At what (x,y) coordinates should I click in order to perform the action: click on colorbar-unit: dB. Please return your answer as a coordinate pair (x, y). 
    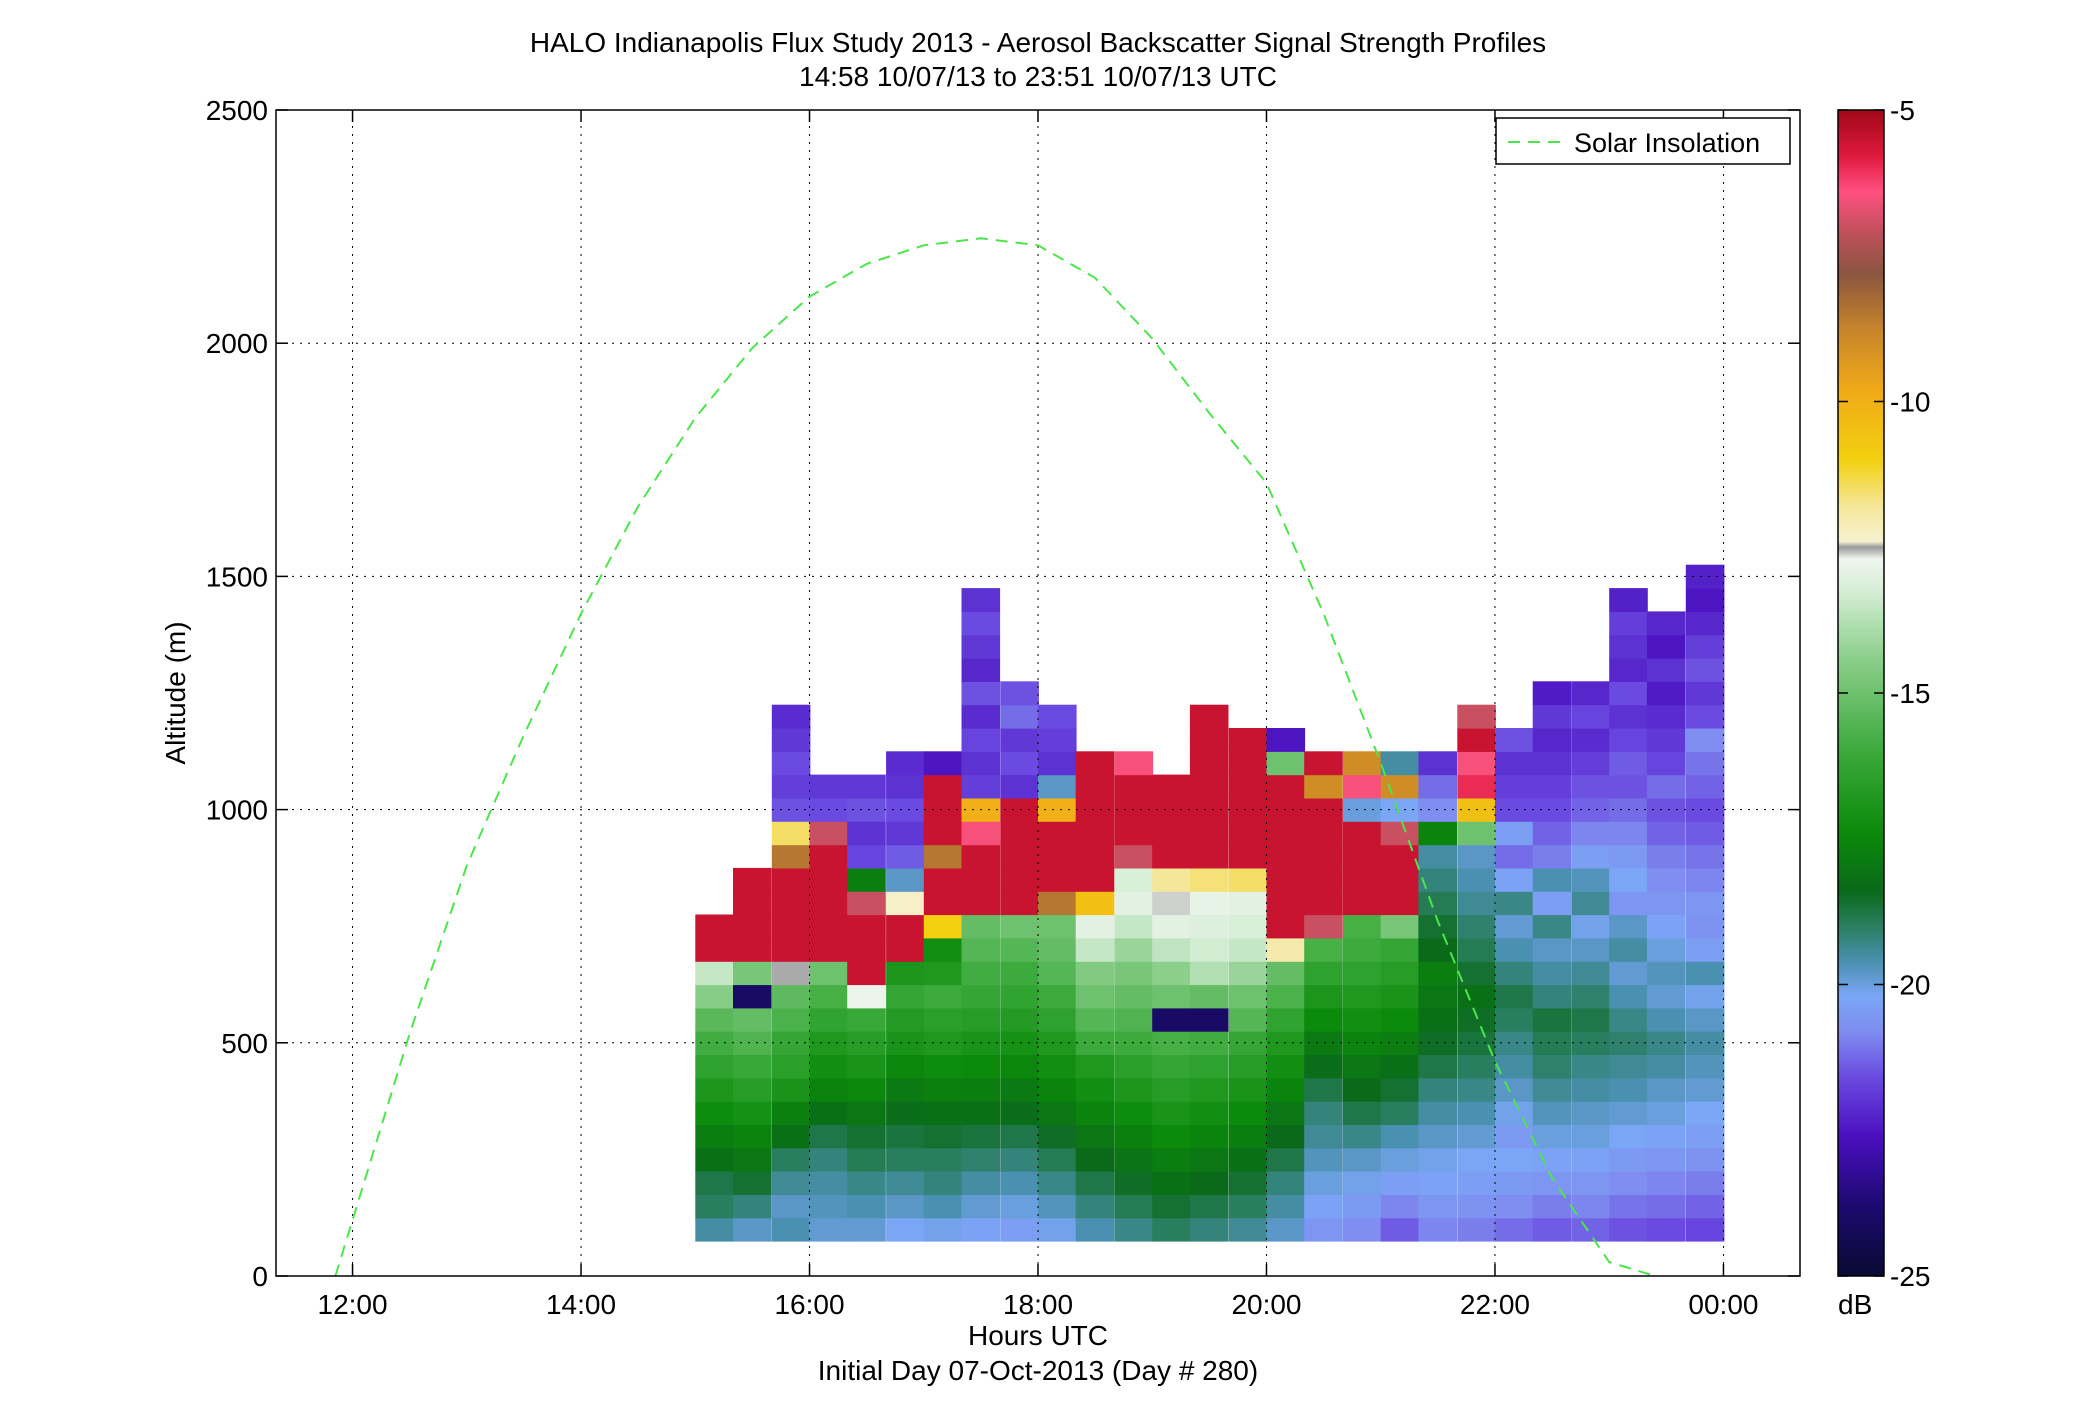
    Looking at the image, I should click on (1855, 1304).